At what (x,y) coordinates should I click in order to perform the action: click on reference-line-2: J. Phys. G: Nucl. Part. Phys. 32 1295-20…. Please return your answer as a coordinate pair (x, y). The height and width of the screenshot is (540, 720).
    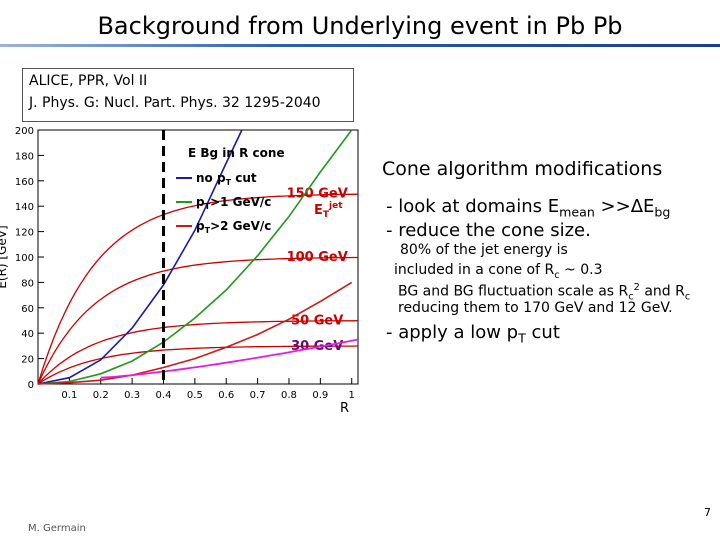
    Looking at the image, I should click on (175, 103).